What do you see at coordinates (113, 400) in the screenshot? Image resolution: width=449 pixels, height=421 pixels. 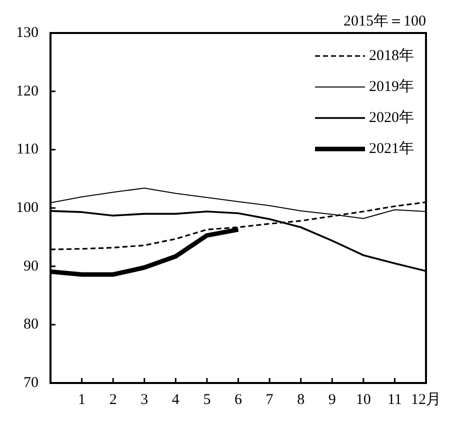 I see `x-tick-label: 2` at bounding box center [113, 400].